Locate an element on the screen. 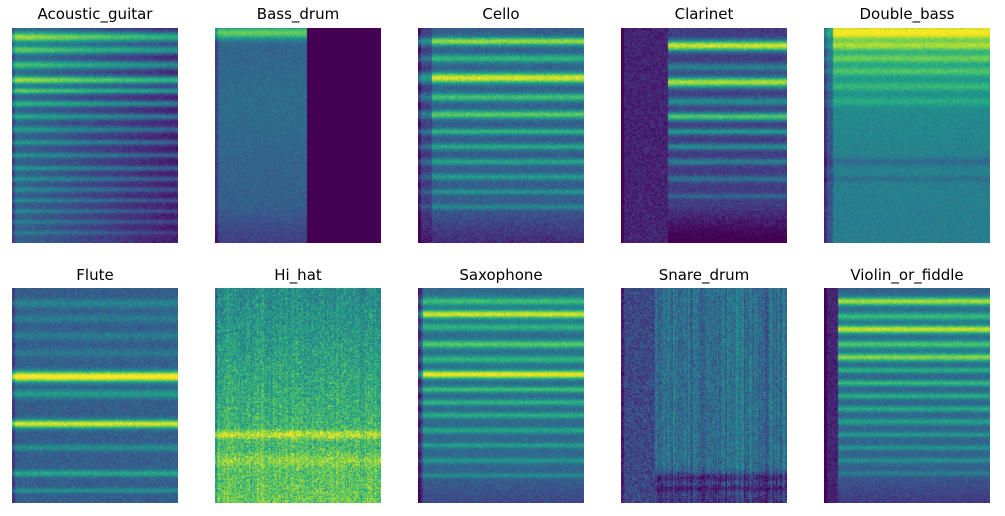  panel-title: Hi_hat is located at coordinates (298, 275).